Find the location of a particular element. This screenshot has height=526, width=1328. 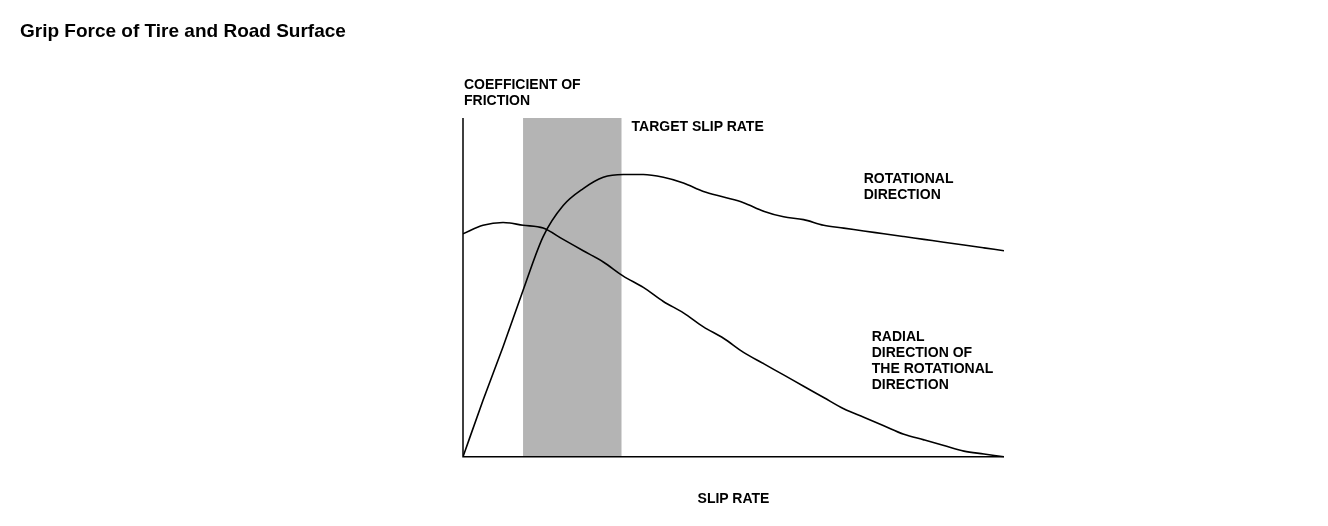

x-axis-title: SLIP RATE is located at coordinates (733, 498).